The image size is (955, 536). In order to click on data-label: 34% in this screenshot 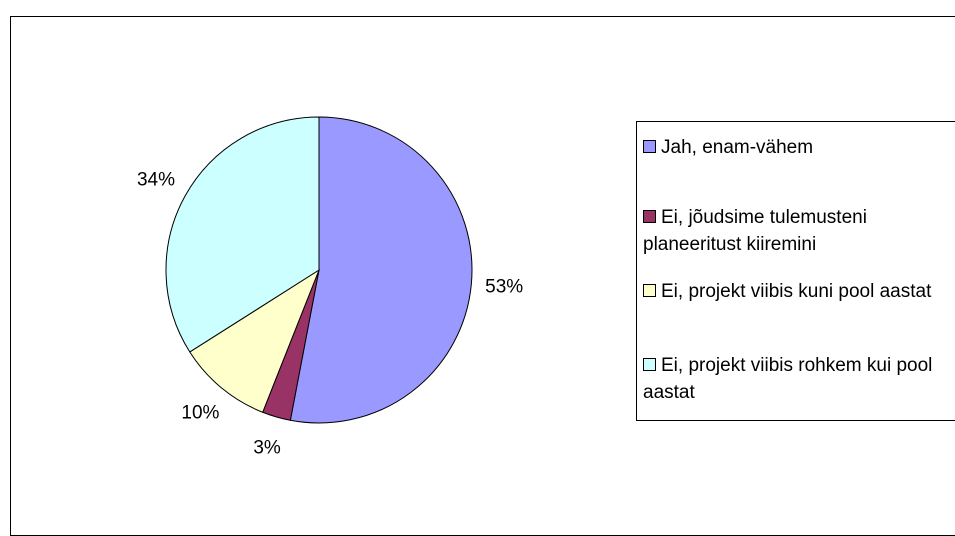, I will do `click(156, 179)`.